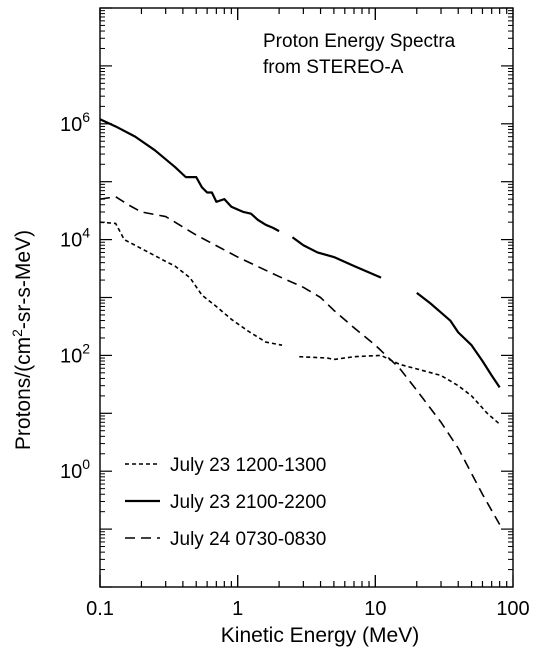  Describe the element at coordinates (75, 122) in the screenshot. I see `y-tick-label: 10⁶` at that location.